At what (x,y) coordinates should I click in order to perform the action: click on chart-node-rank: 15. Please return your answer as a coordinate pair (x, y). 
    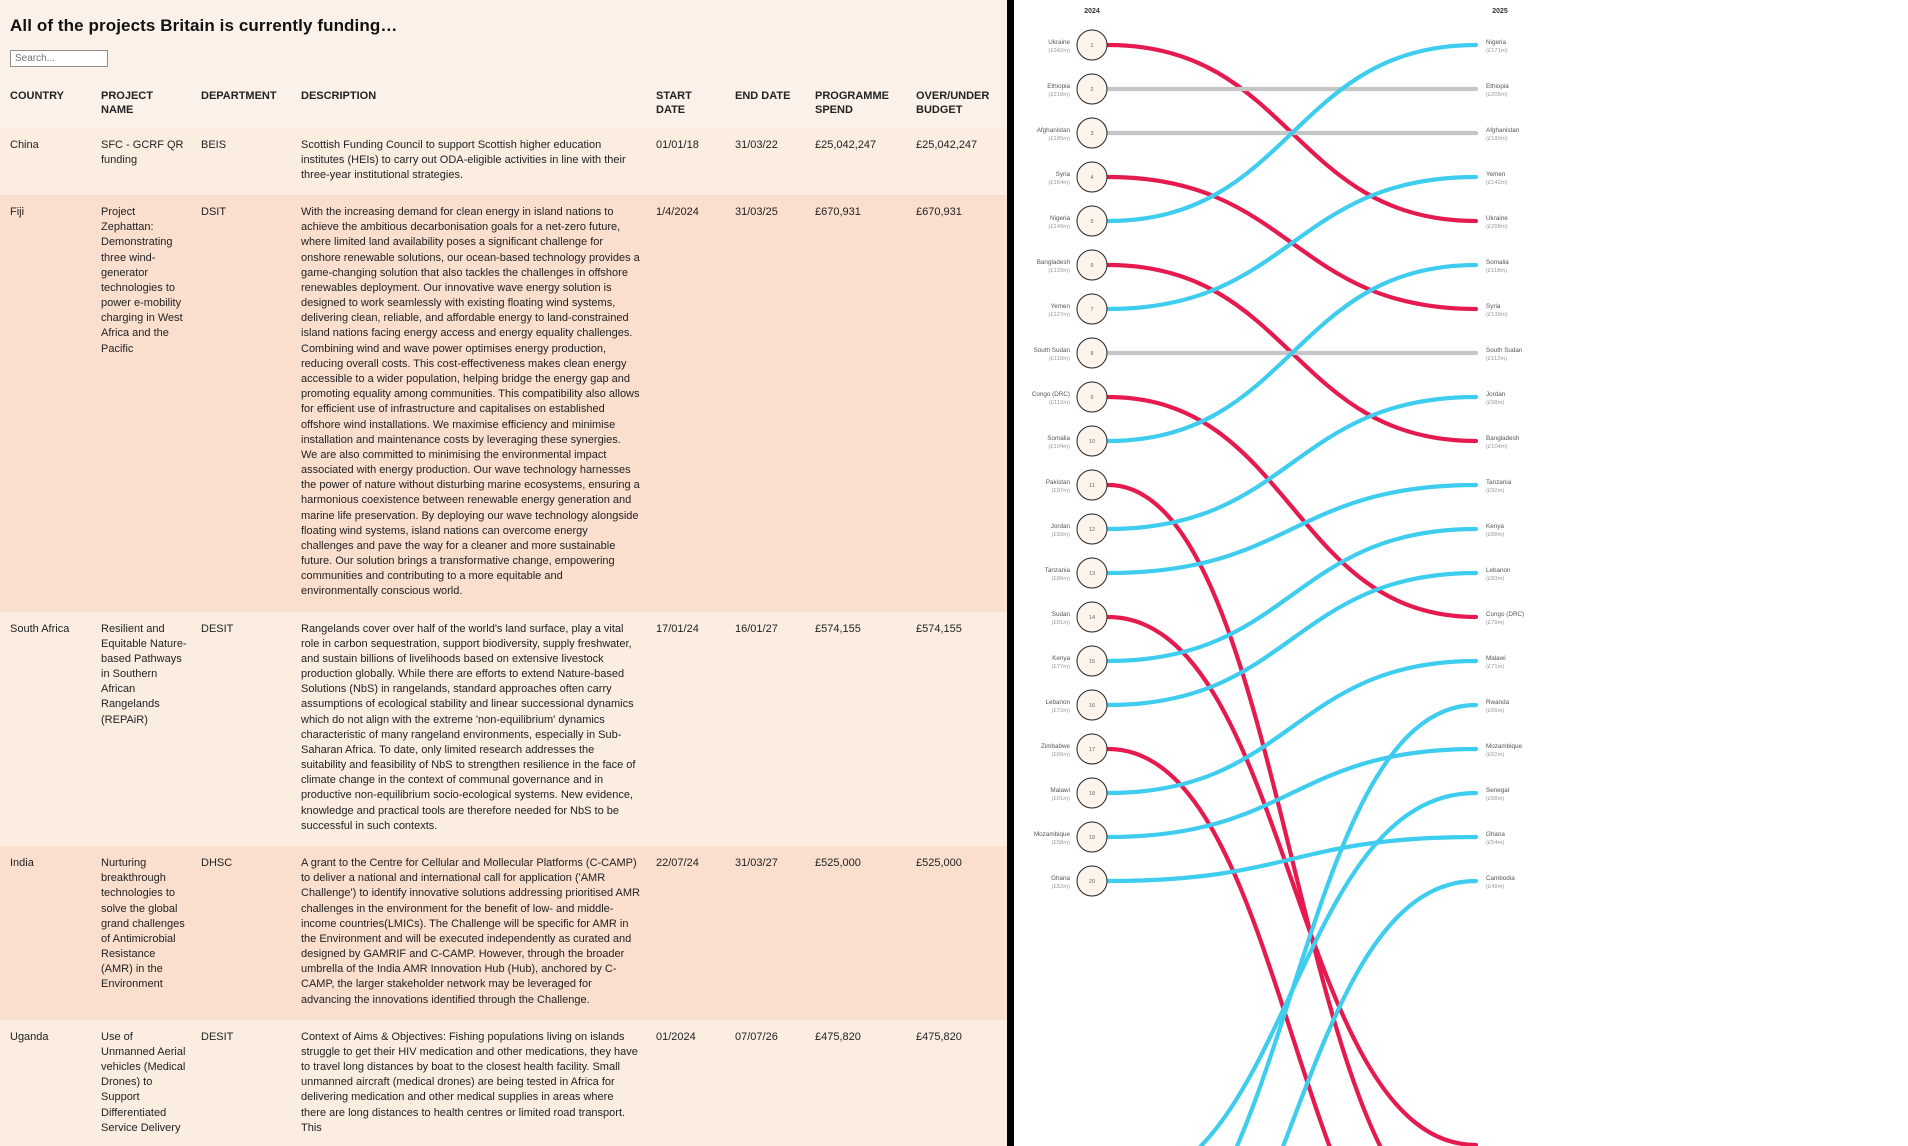
    Looking at the image, I should click on (1092, 662).